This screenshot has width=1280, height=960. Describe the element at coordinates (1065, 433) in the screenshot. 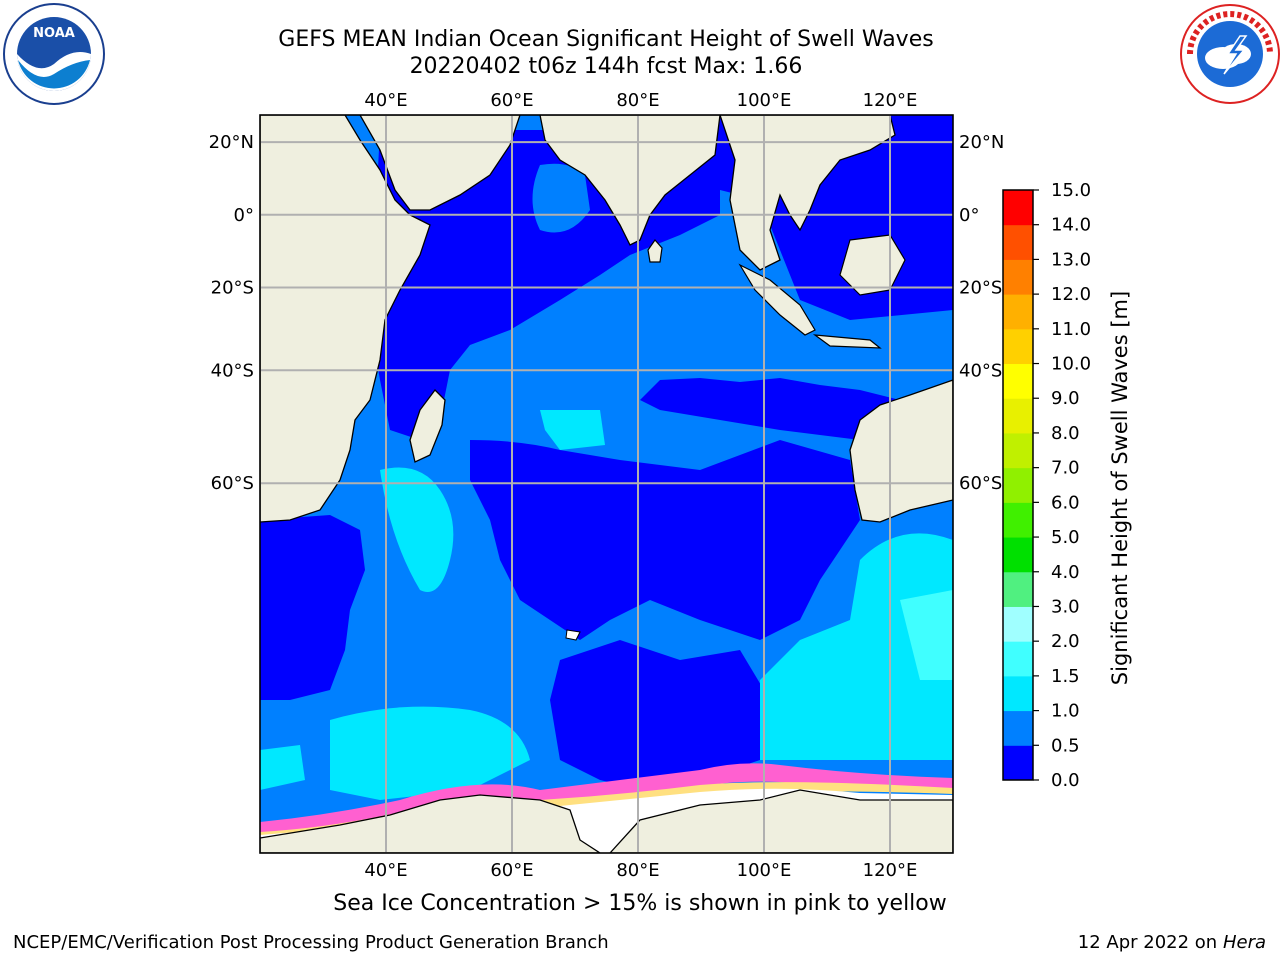

I see `colorbar-tick-label: 8.0` at that location.